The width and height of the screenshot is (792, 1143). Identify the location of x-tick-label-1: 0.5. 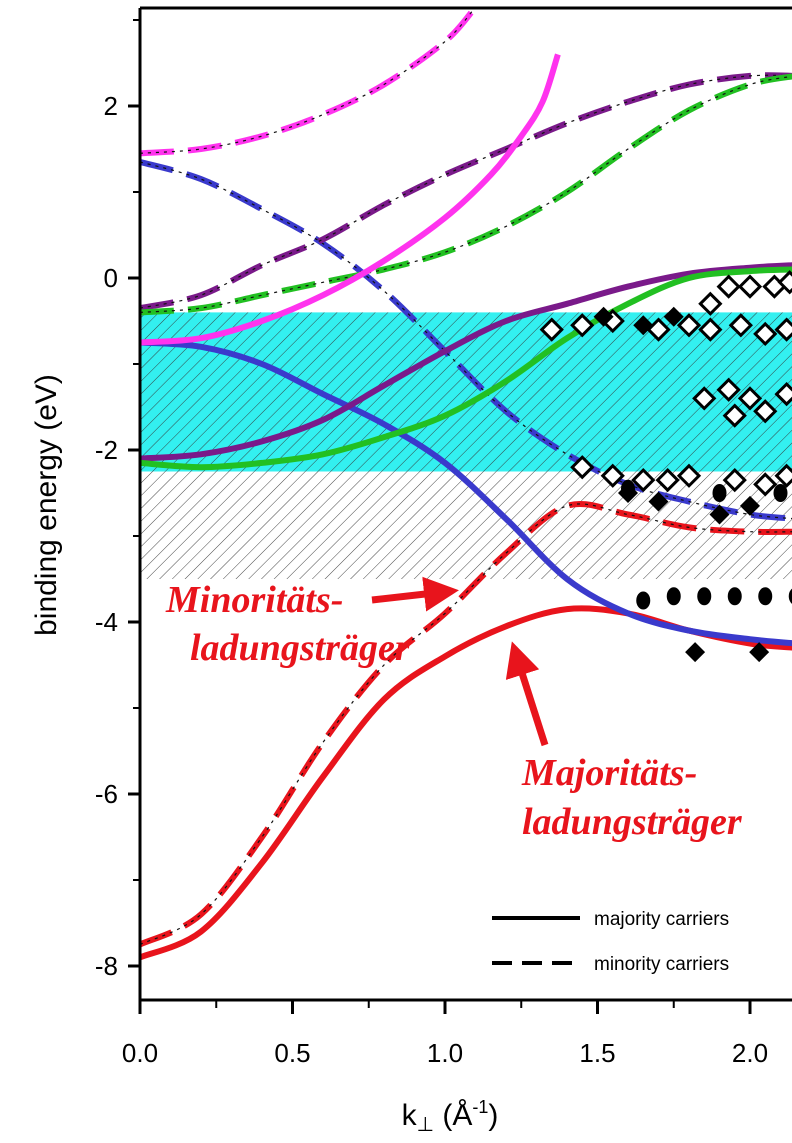
(292, 1053).